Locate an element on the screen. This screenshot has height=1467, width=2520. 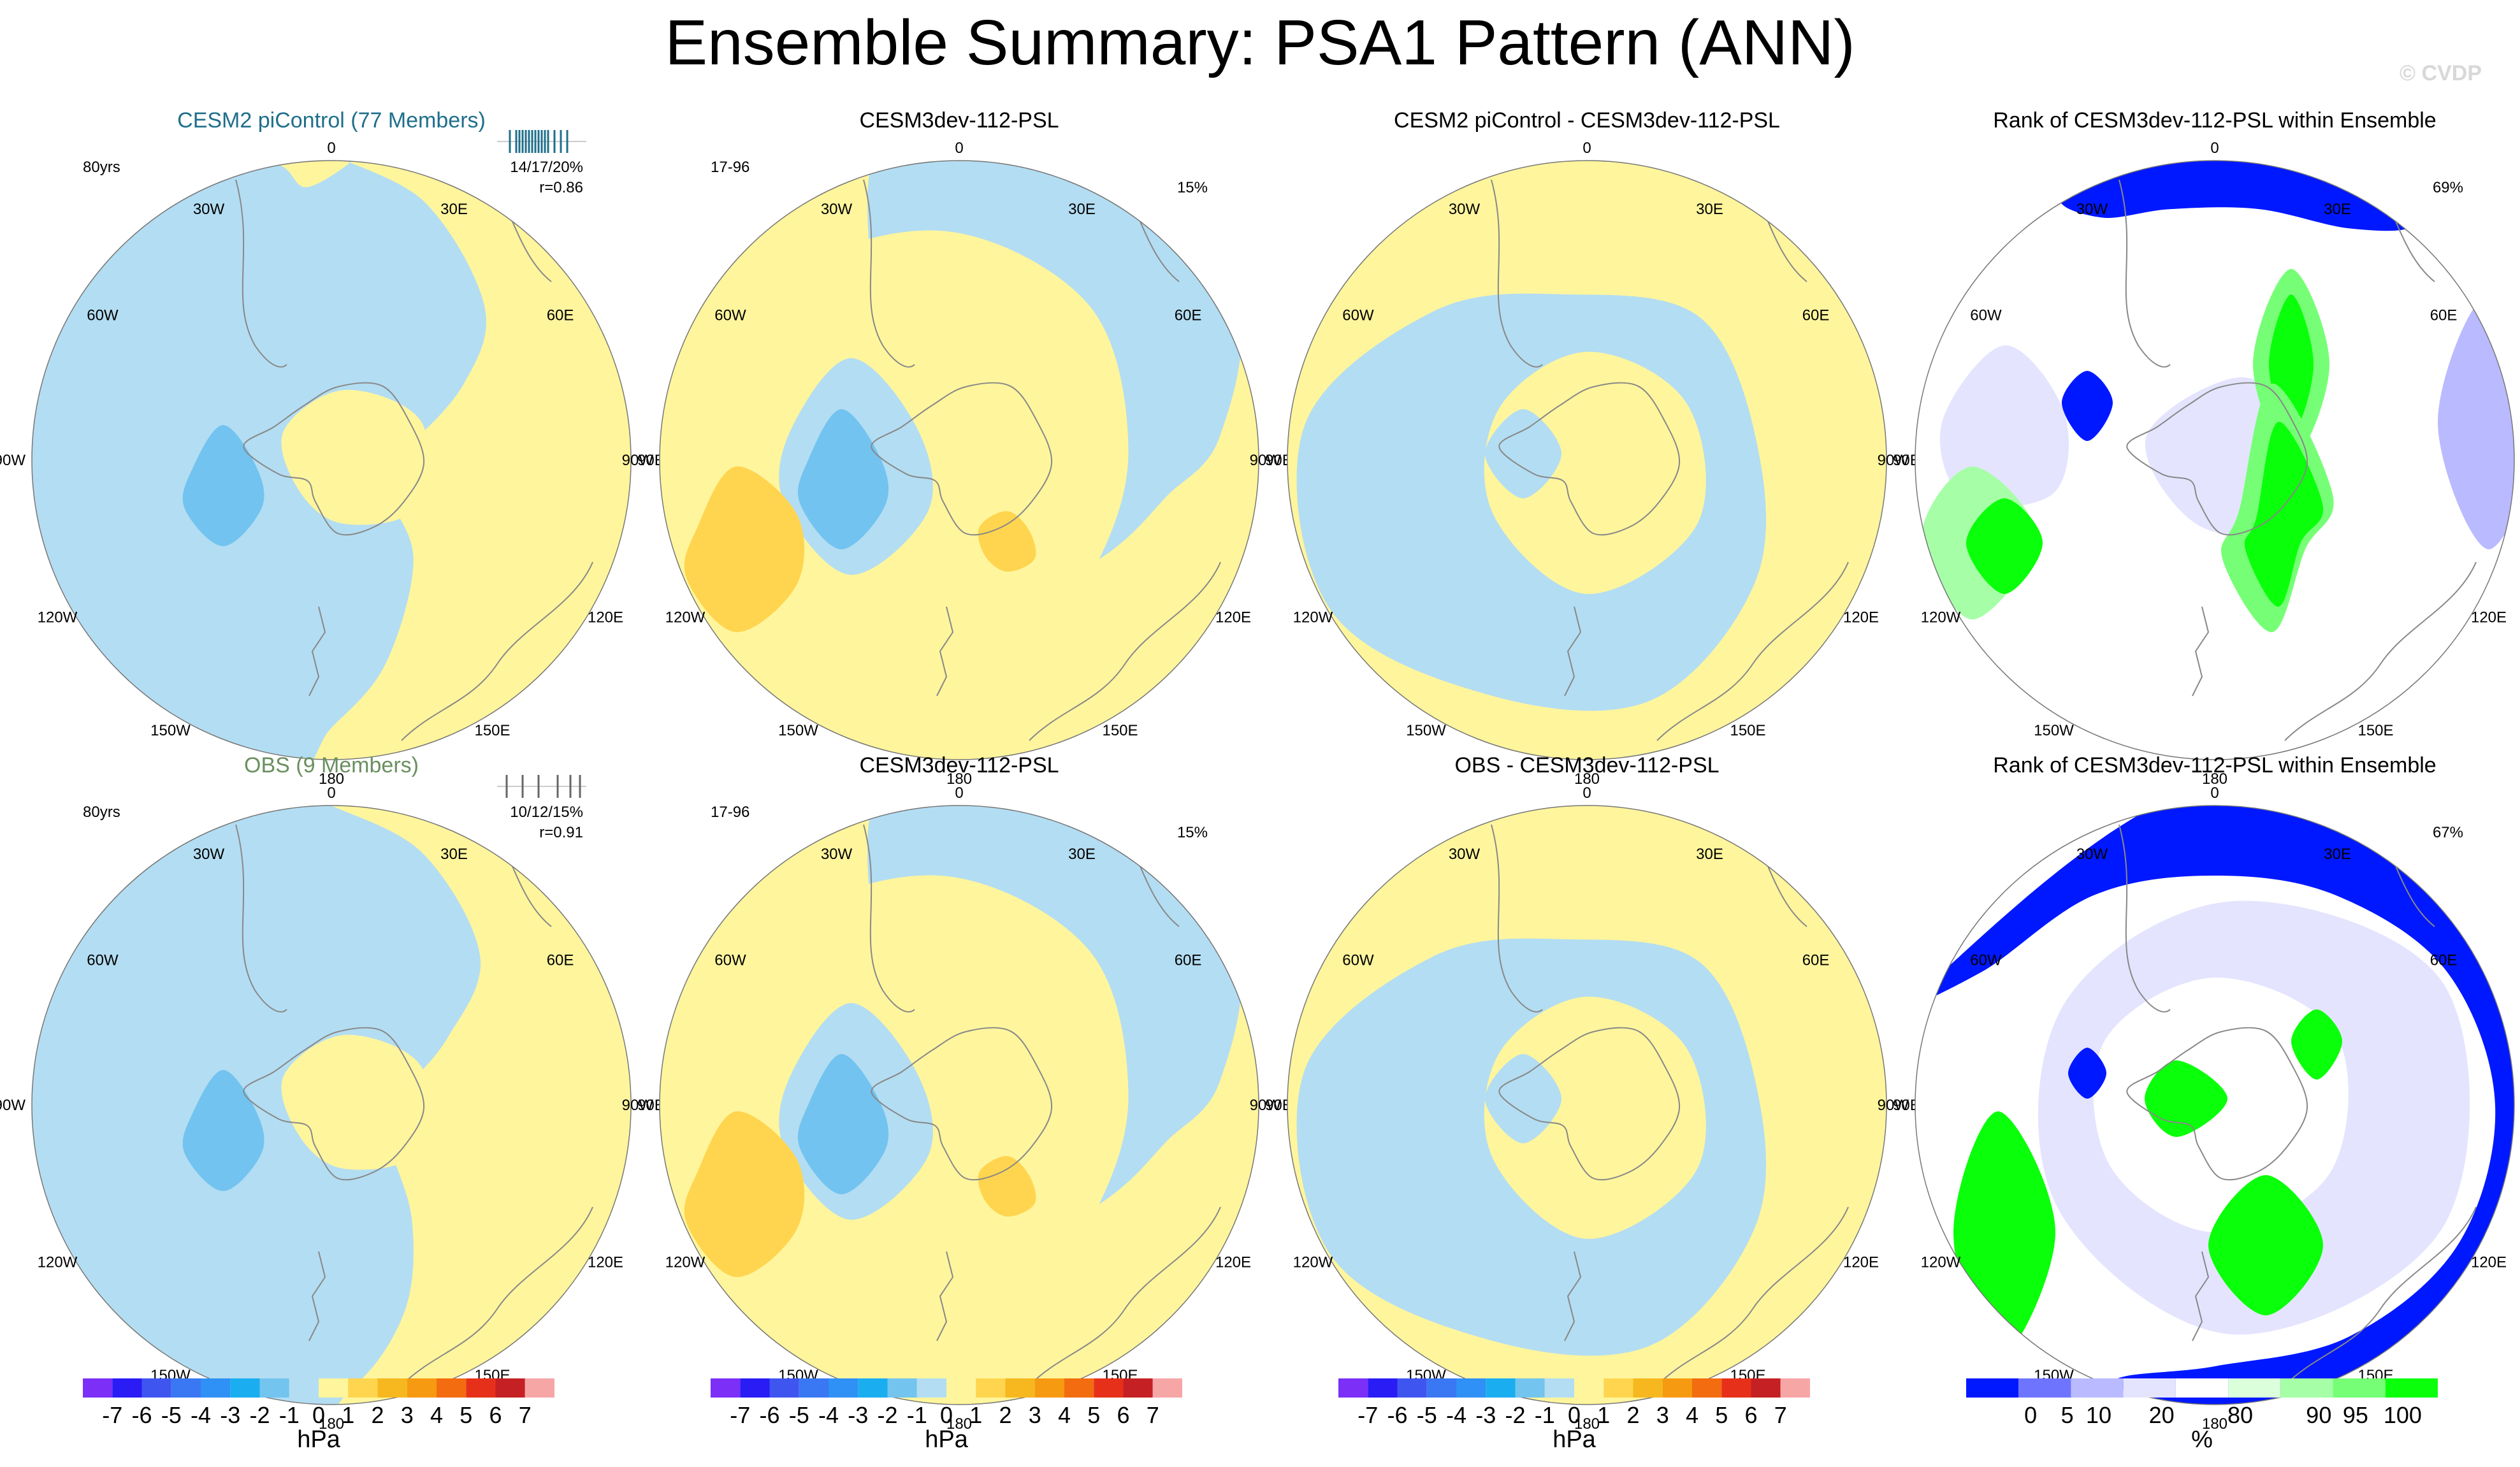
panel-left-label: 80yrs is located at coordinates (101, 167).